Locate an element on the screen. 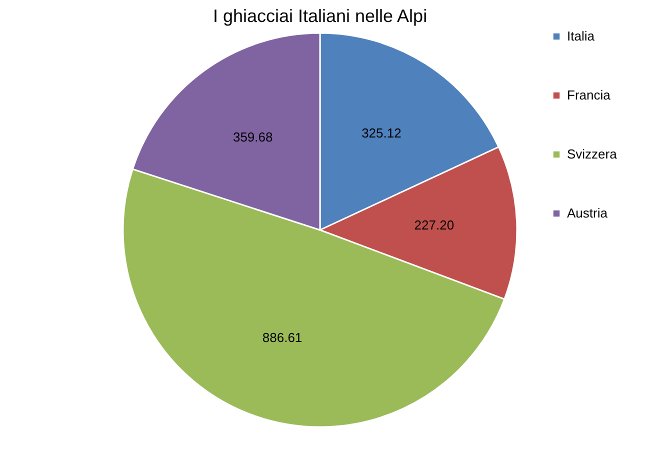  data-label: 325.12 is located at coordinates (382, 133).